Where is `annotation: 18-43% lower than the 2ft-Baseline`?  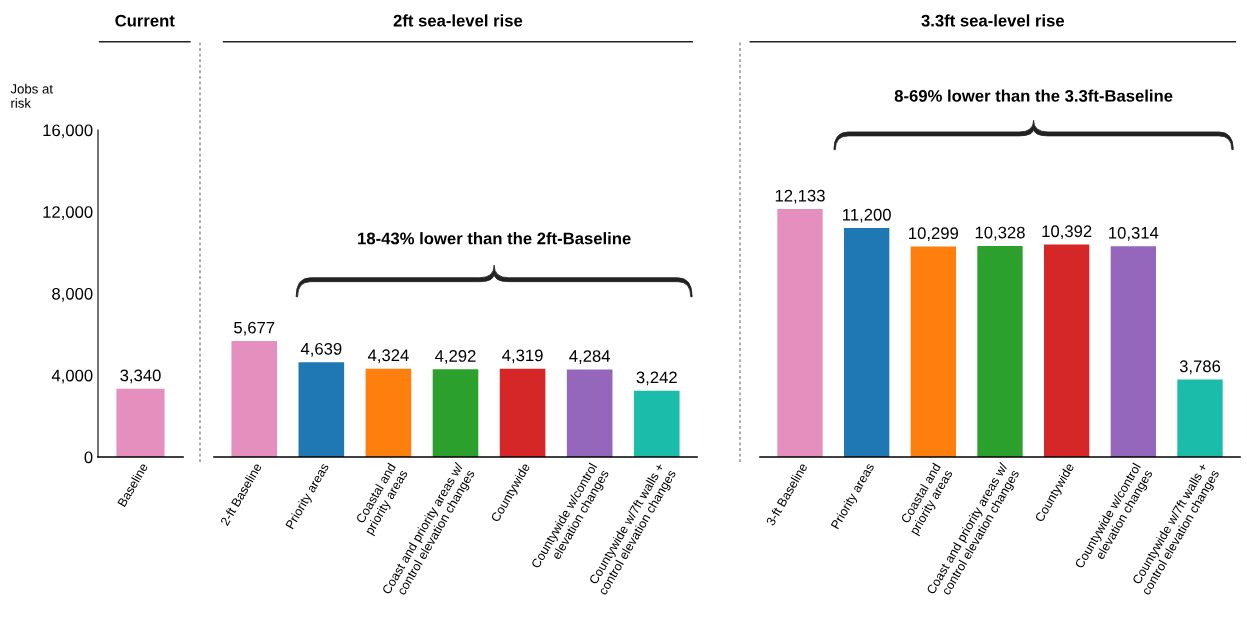
annotation: 18-43% lower than the 2ft-Baseline is located at coordinates (494, 238).